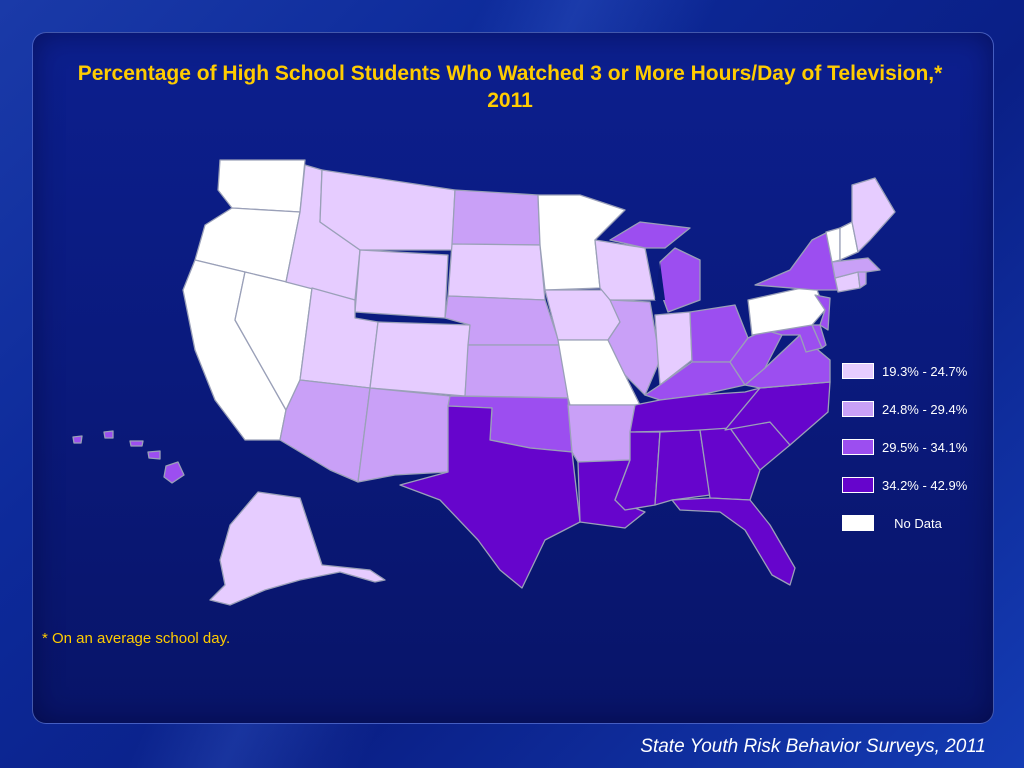 This screenshot has height=768, width=1024. I want to click on state-MA, so click(856, 268).